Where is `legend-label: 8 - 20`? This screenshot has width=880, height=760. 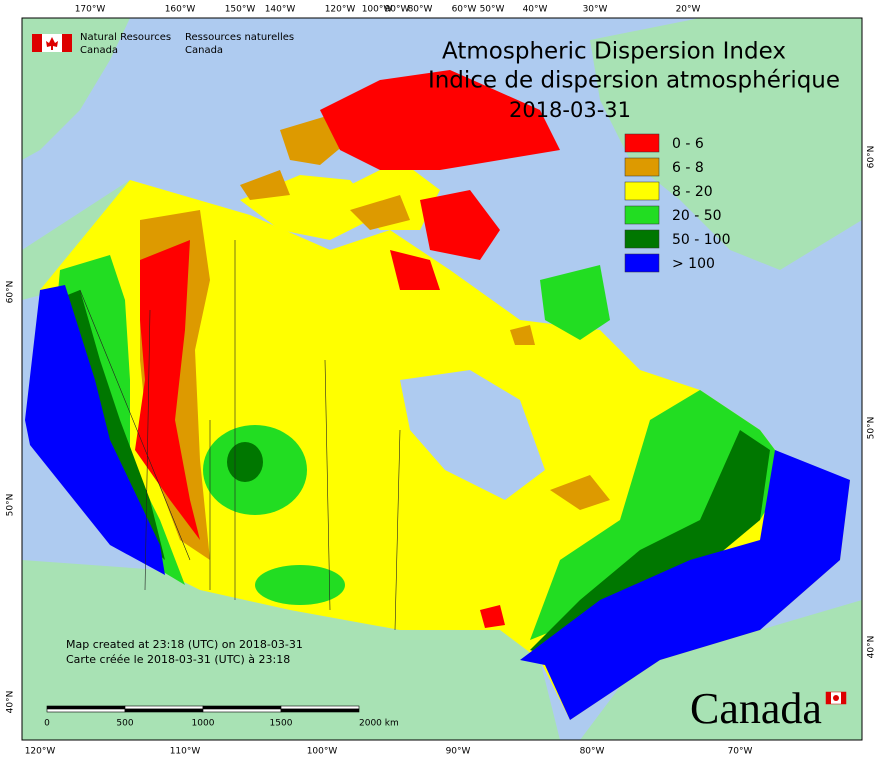 legend-label: 8 - 20 is located at coordinates (692, 192).